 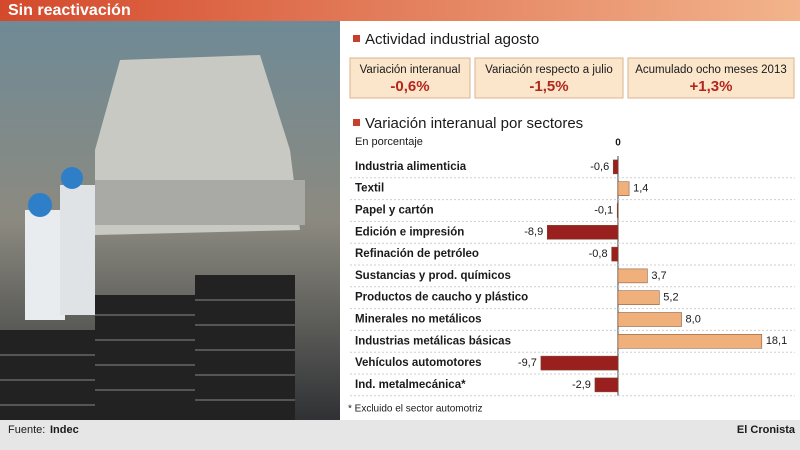 What do you see at coordinates (581, 385) in the screenshot?
I see `value-label: -2,9` at bounding box center [581, 385].